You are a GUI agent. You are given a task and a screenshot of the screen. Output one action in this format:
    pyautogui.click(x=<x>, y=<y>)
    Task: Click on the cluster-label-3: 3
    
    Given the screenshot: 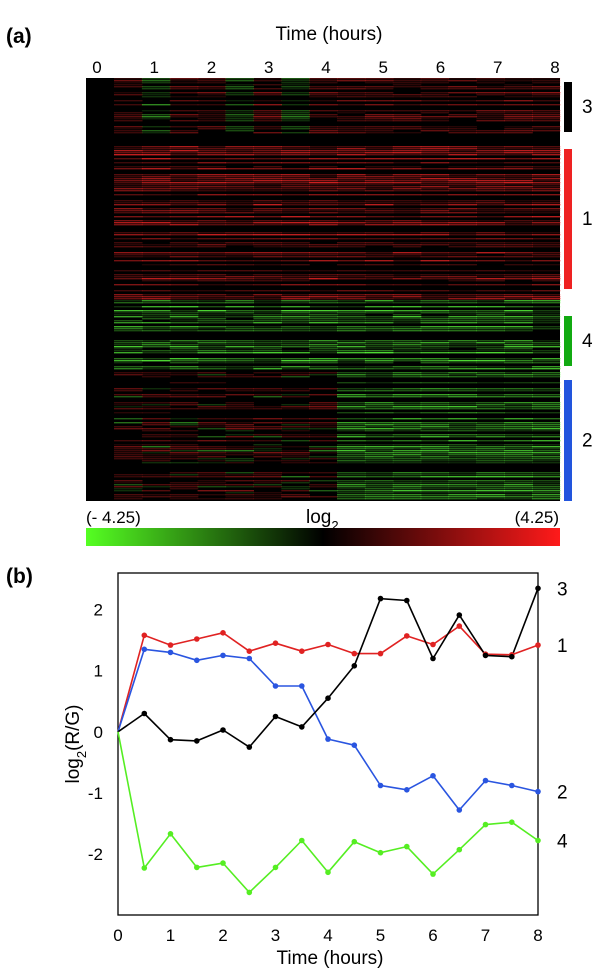 What is the action you would take?
    pyautogui.click(x=587, y=107)
    